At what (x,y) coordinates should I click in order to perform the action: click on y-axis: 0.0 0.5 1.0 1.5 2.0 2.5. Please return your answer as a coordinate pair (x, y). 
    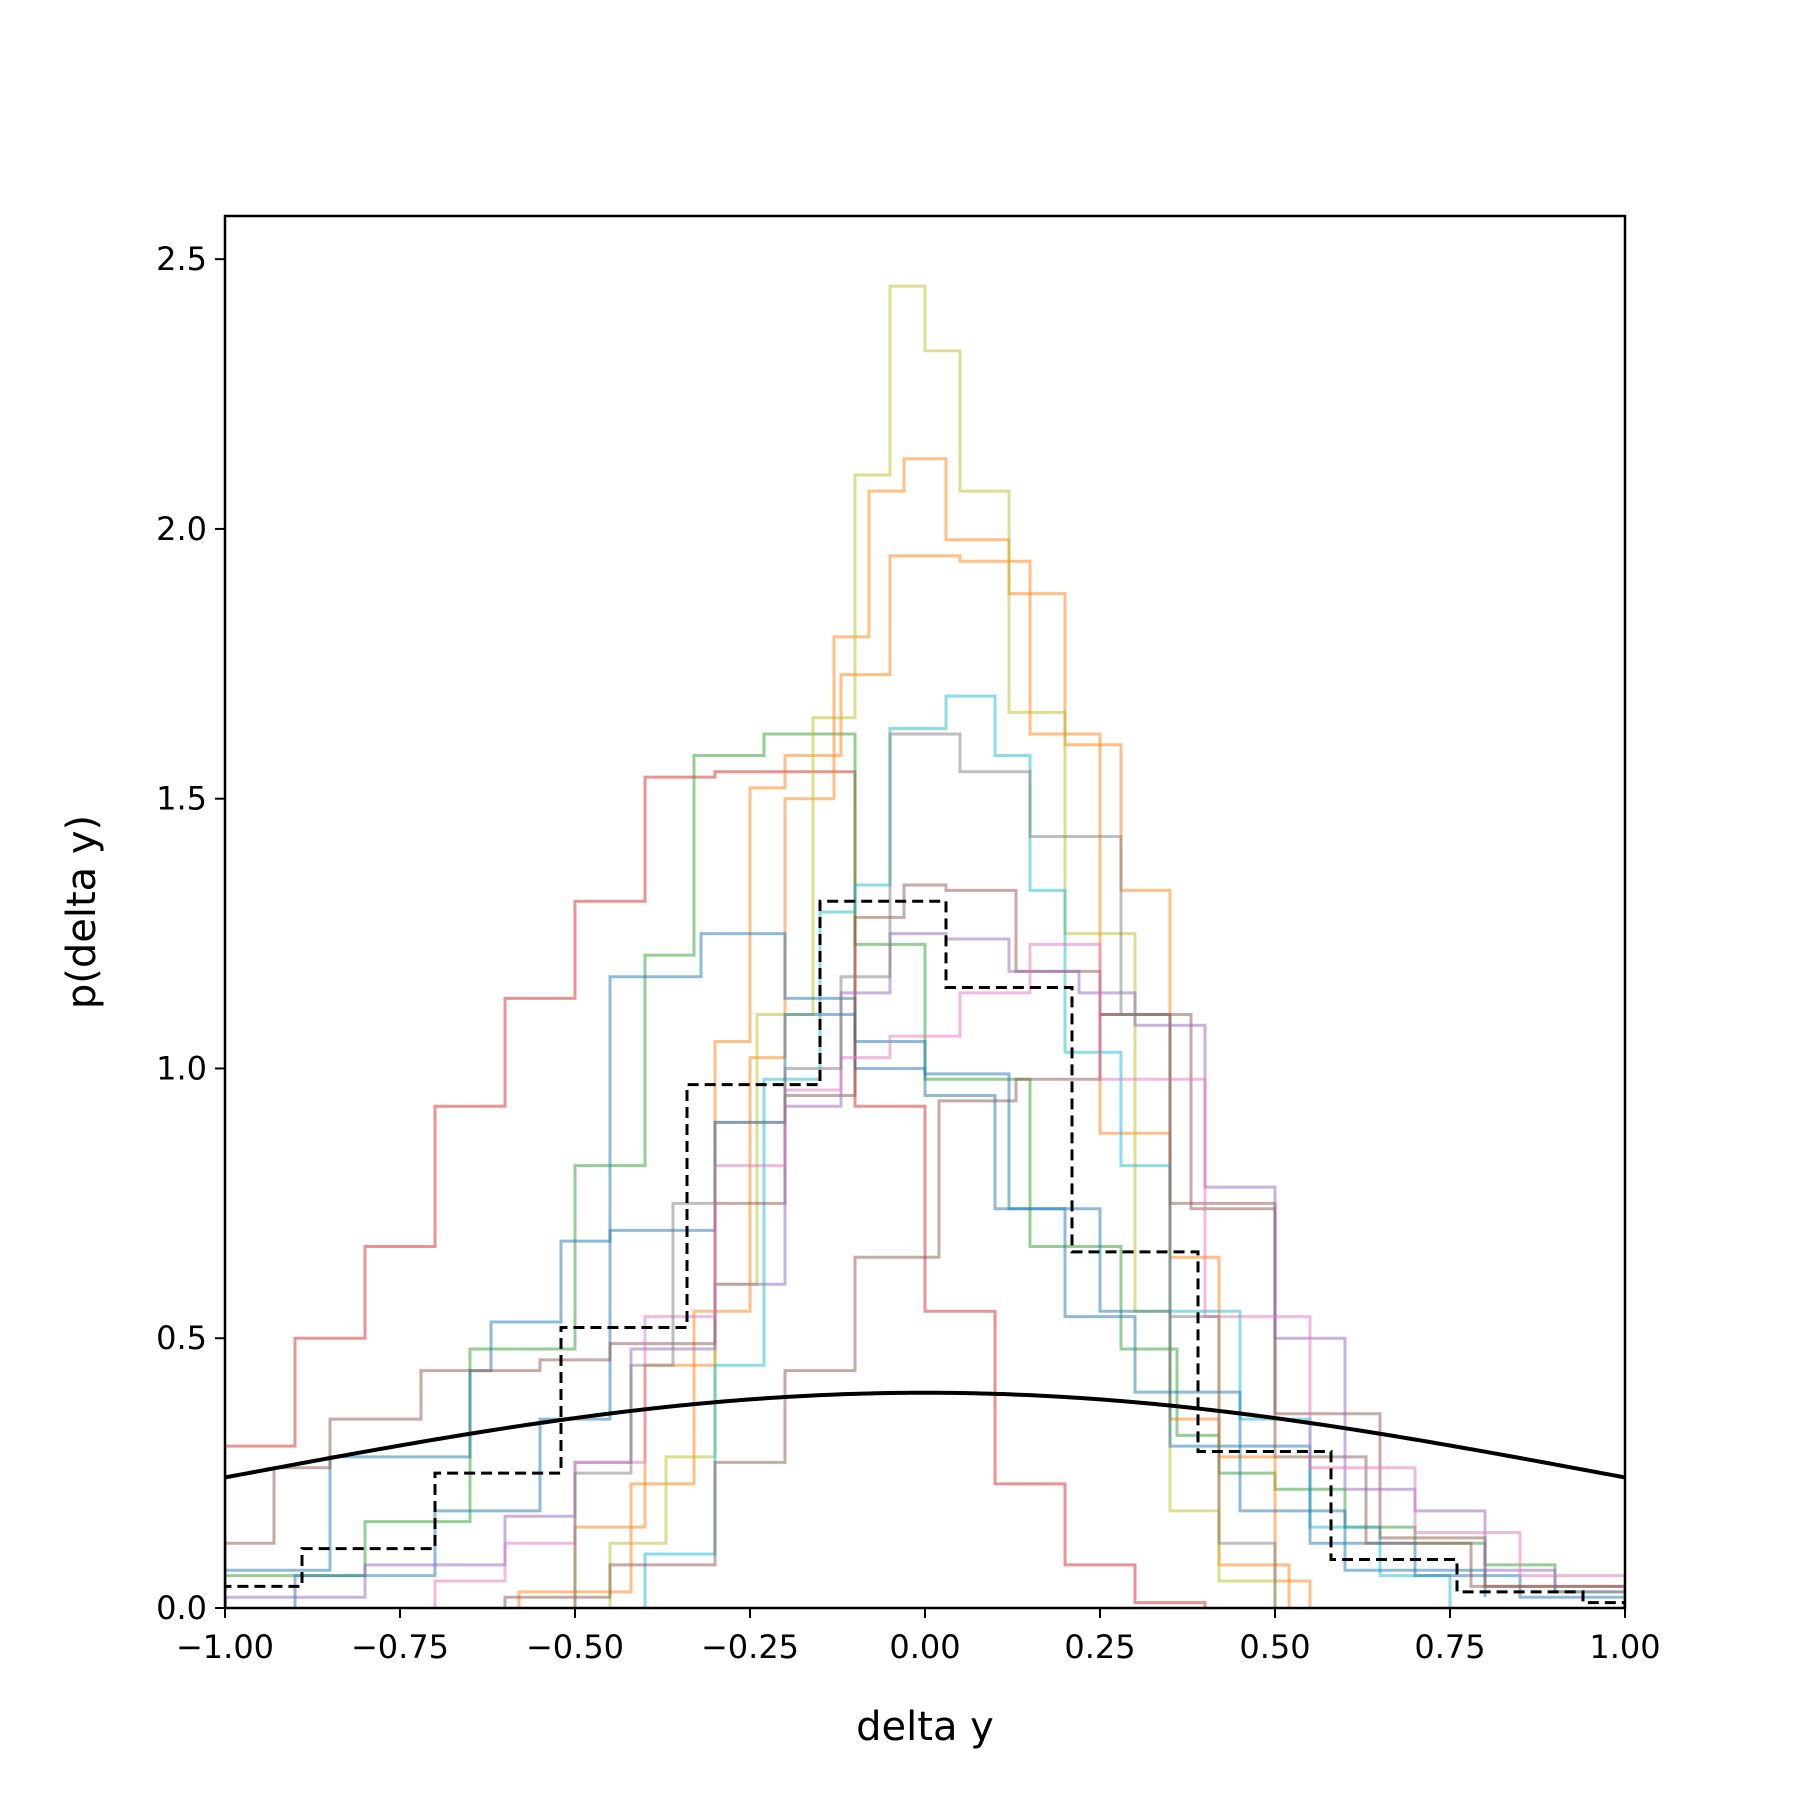
    Looking at the image, I should click on (190, 933).